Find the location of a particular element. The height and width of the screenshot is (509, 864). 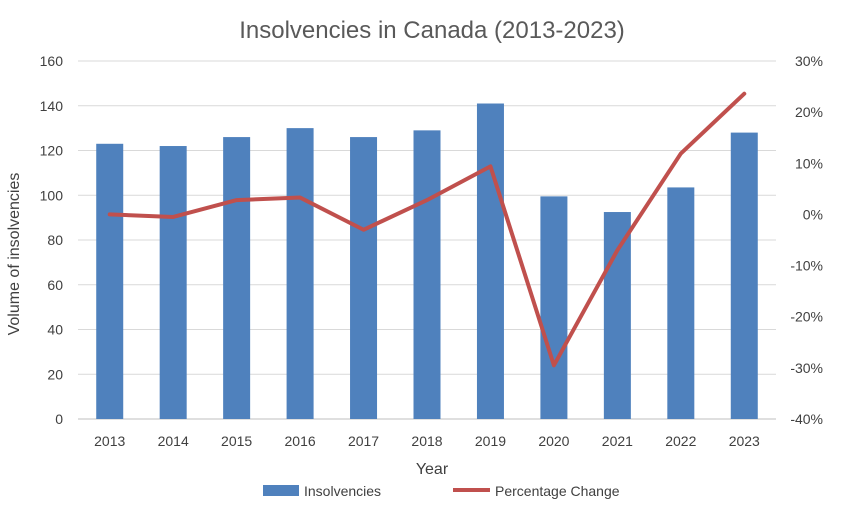

y-axis-label: Volume of insolvencies is located at coordinates (14, 254).